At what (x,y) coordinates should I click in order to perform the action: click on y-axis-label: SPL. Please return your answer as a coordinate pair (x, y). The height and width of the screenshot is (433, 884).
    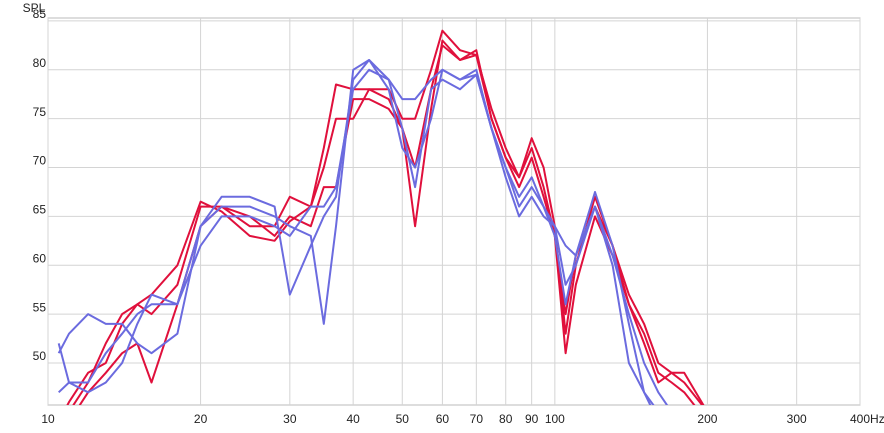
    Looking at the image, I should click on (34, 8).